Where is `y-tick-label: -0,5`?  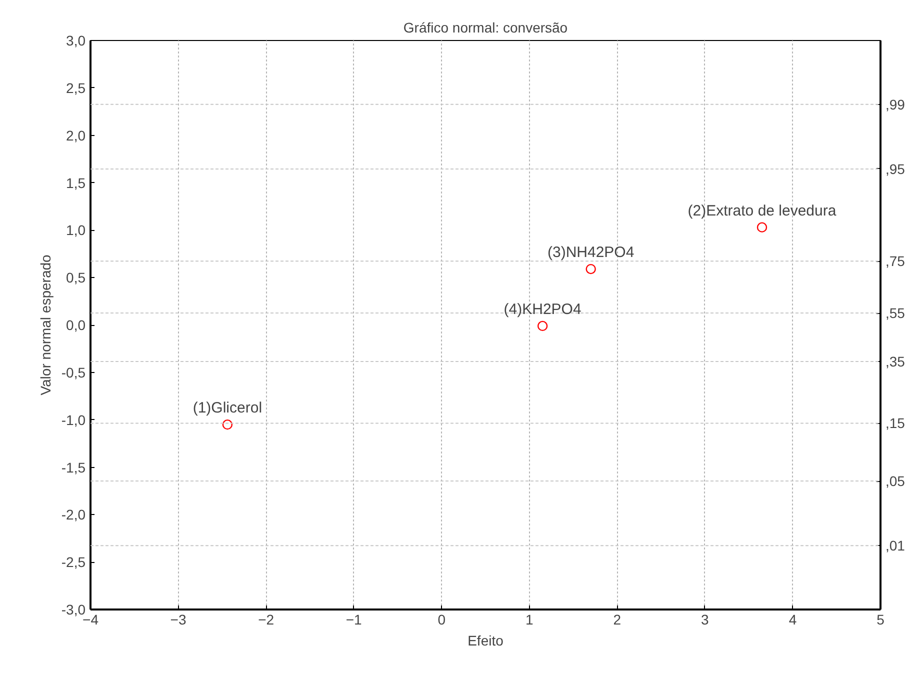 y-tick-label: -0,5 is located at coordinates (73, 372).